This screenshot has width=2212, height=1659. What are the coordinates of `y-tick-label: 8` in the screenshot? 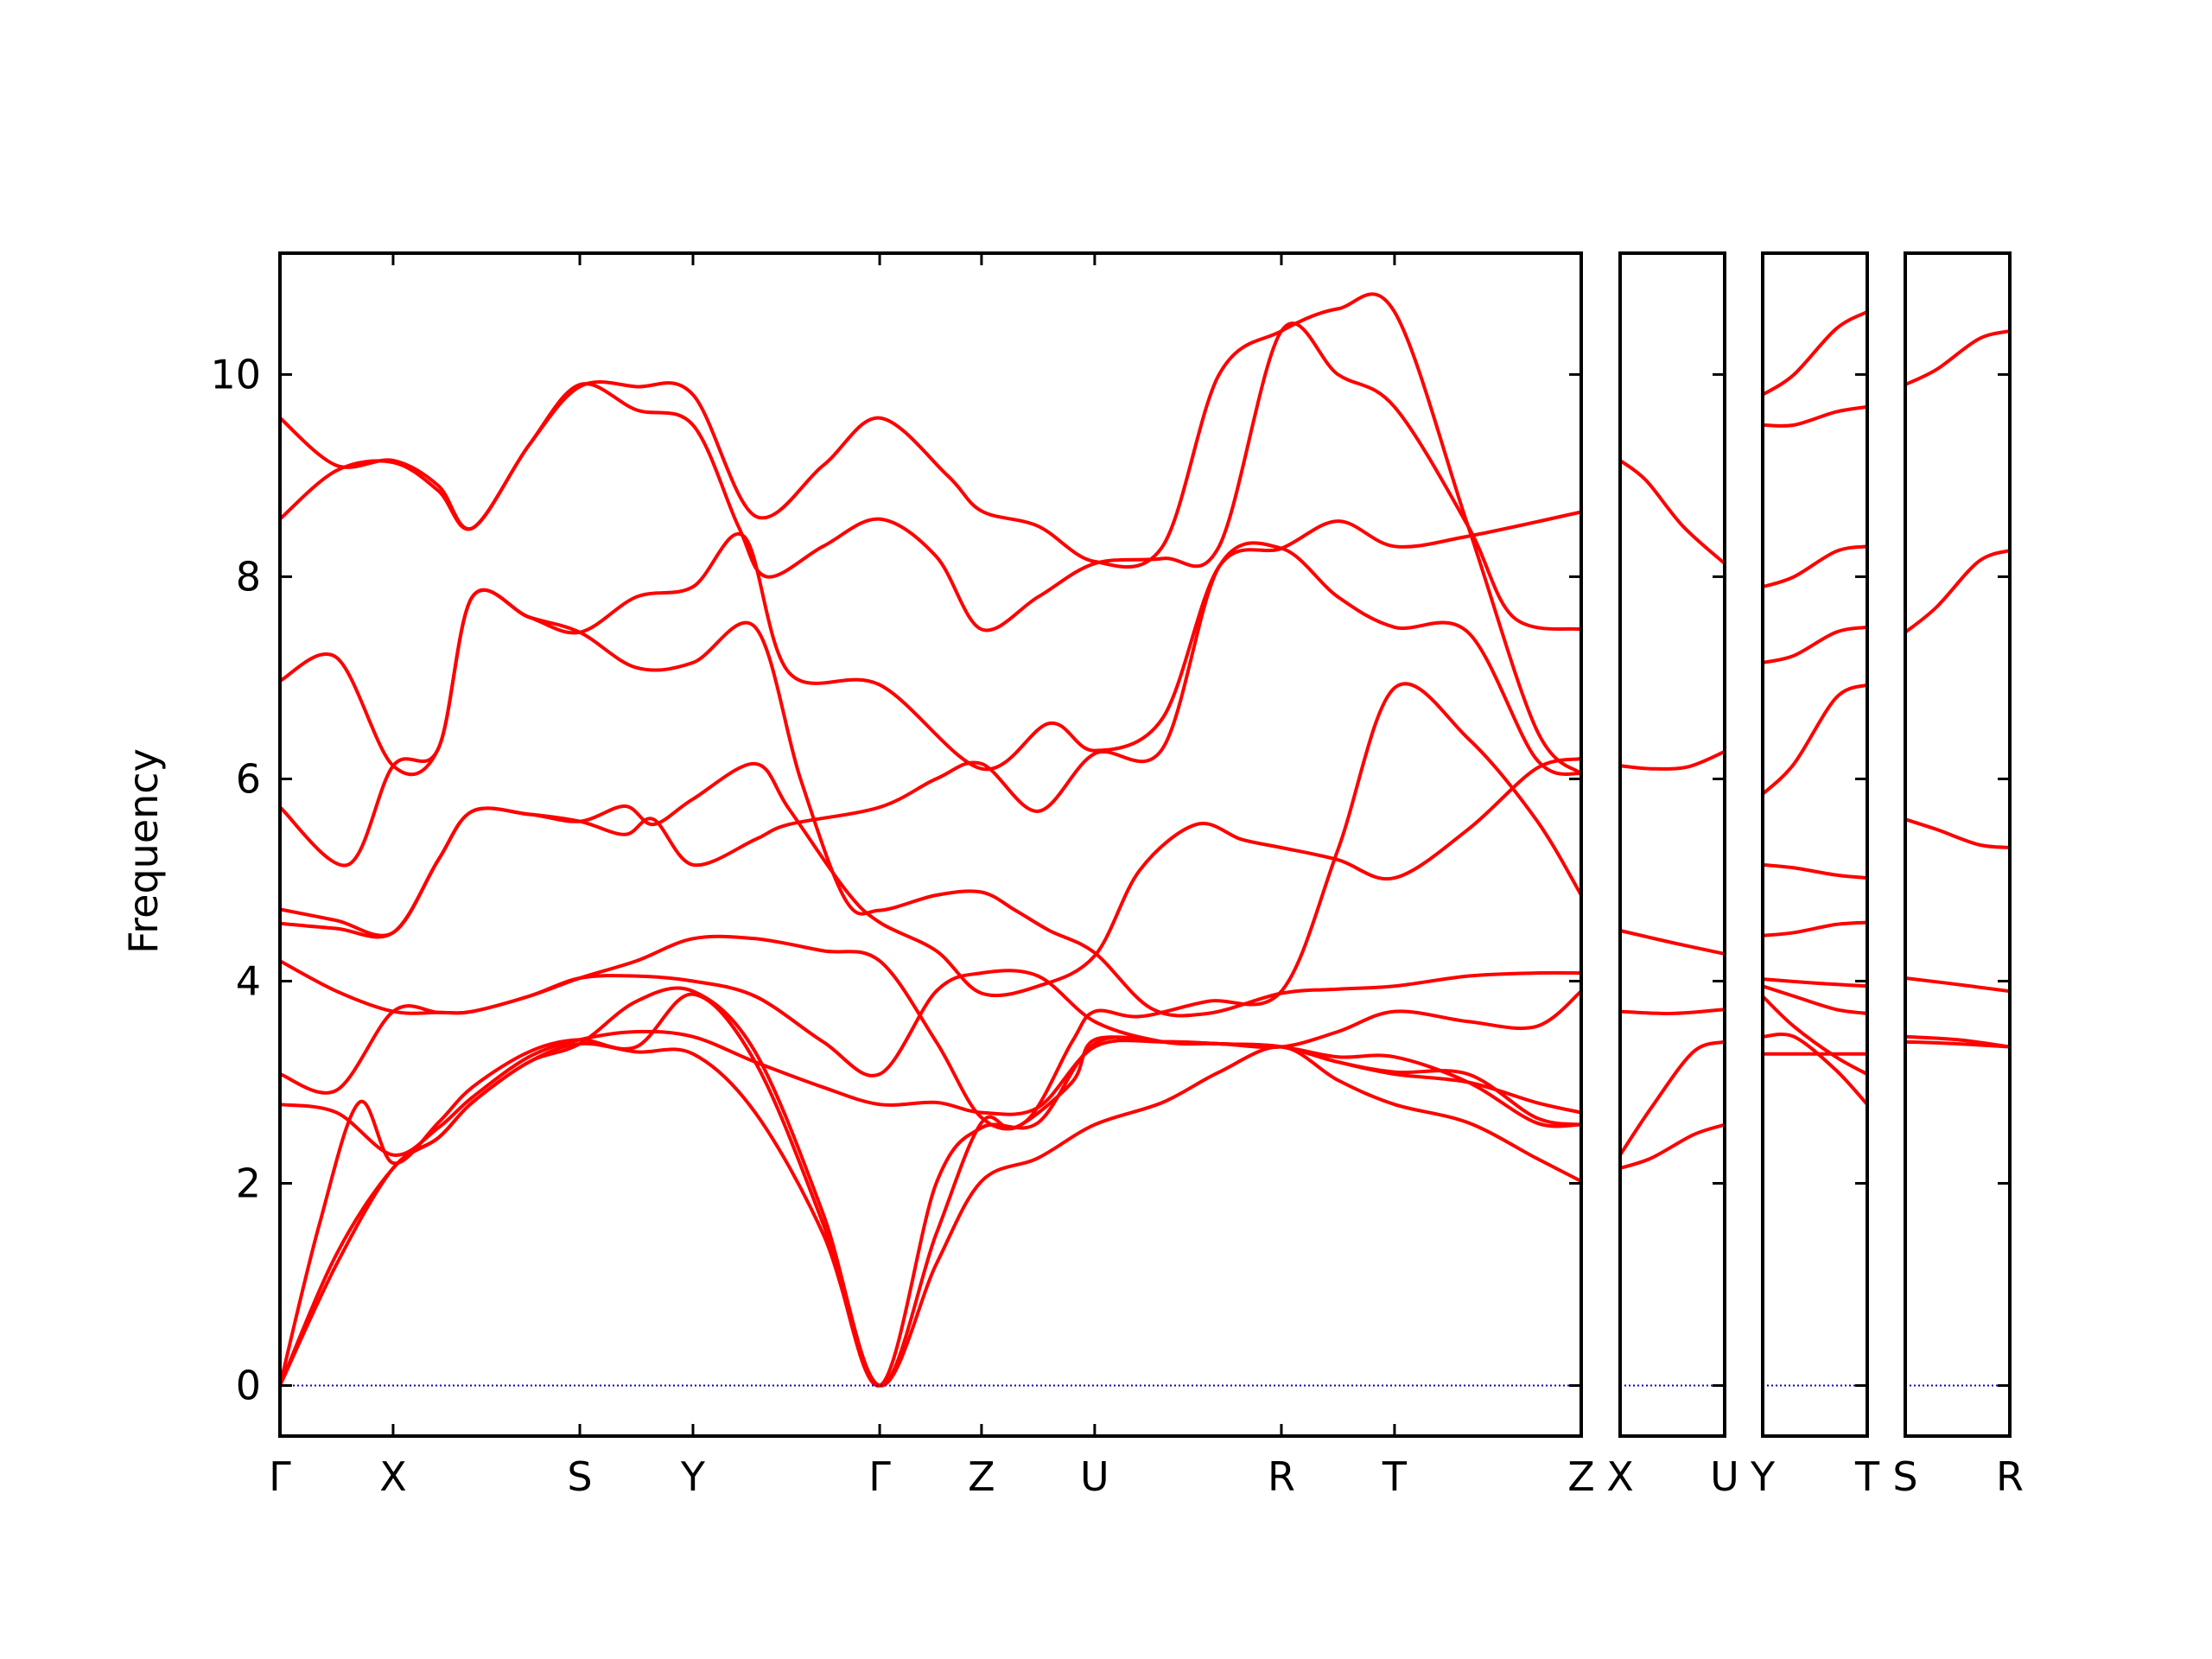 It's located at (248, 576).